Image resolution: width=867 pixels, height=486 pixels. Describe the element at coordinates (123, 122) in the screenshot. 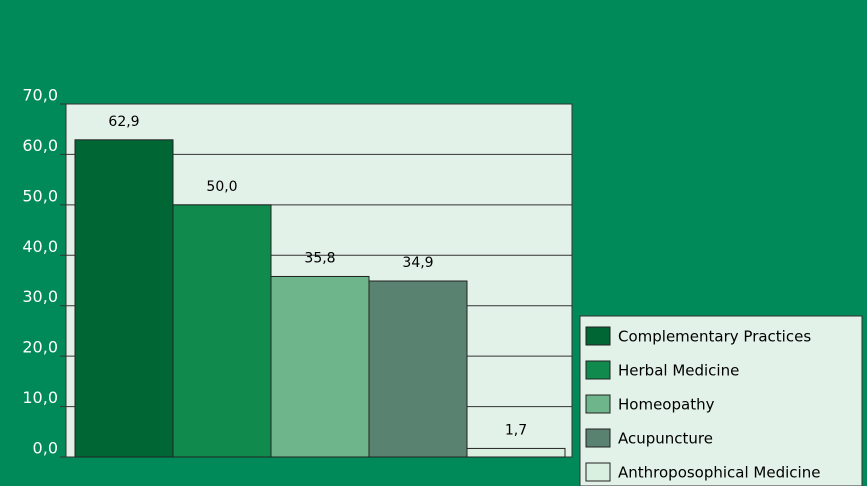

I see `data-label: 62,9` at that location.